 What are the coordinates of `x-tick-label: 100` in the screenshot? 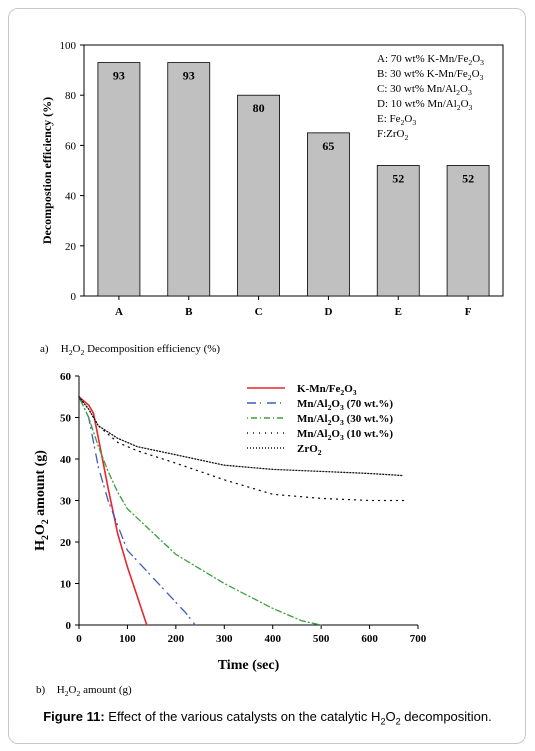 It's located at (127, 639).